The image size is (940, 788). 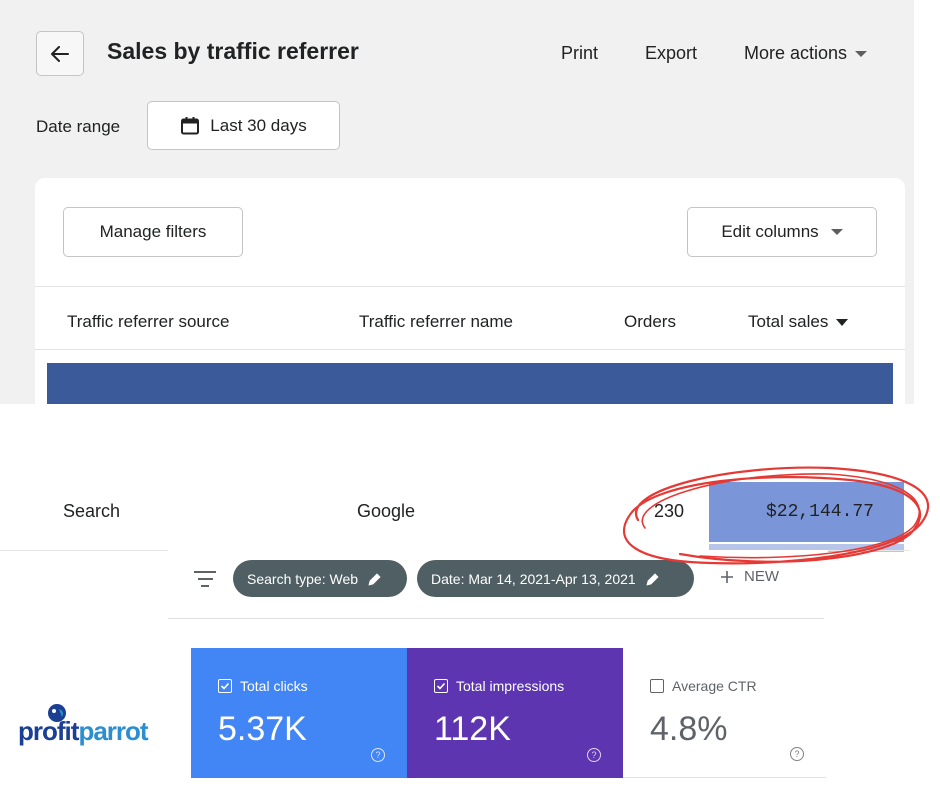 I want to click on total-sales-label: Total sales, so click(x=788, y=321).